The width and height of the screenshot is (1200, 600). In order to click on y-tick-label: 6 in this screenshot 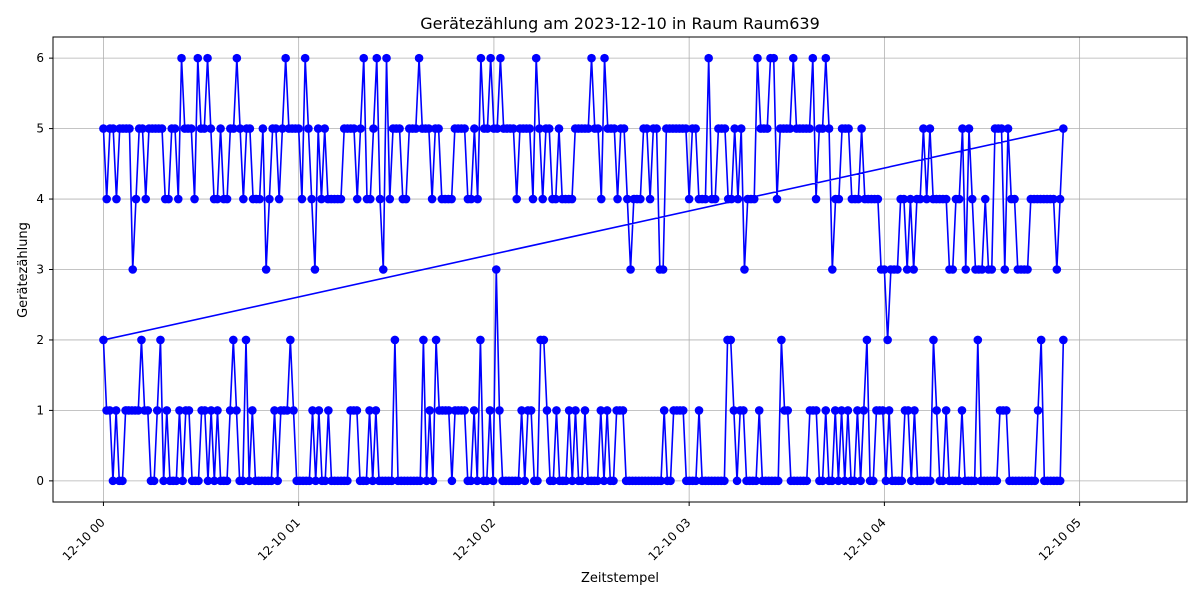, I will do `click(40, 58)`.